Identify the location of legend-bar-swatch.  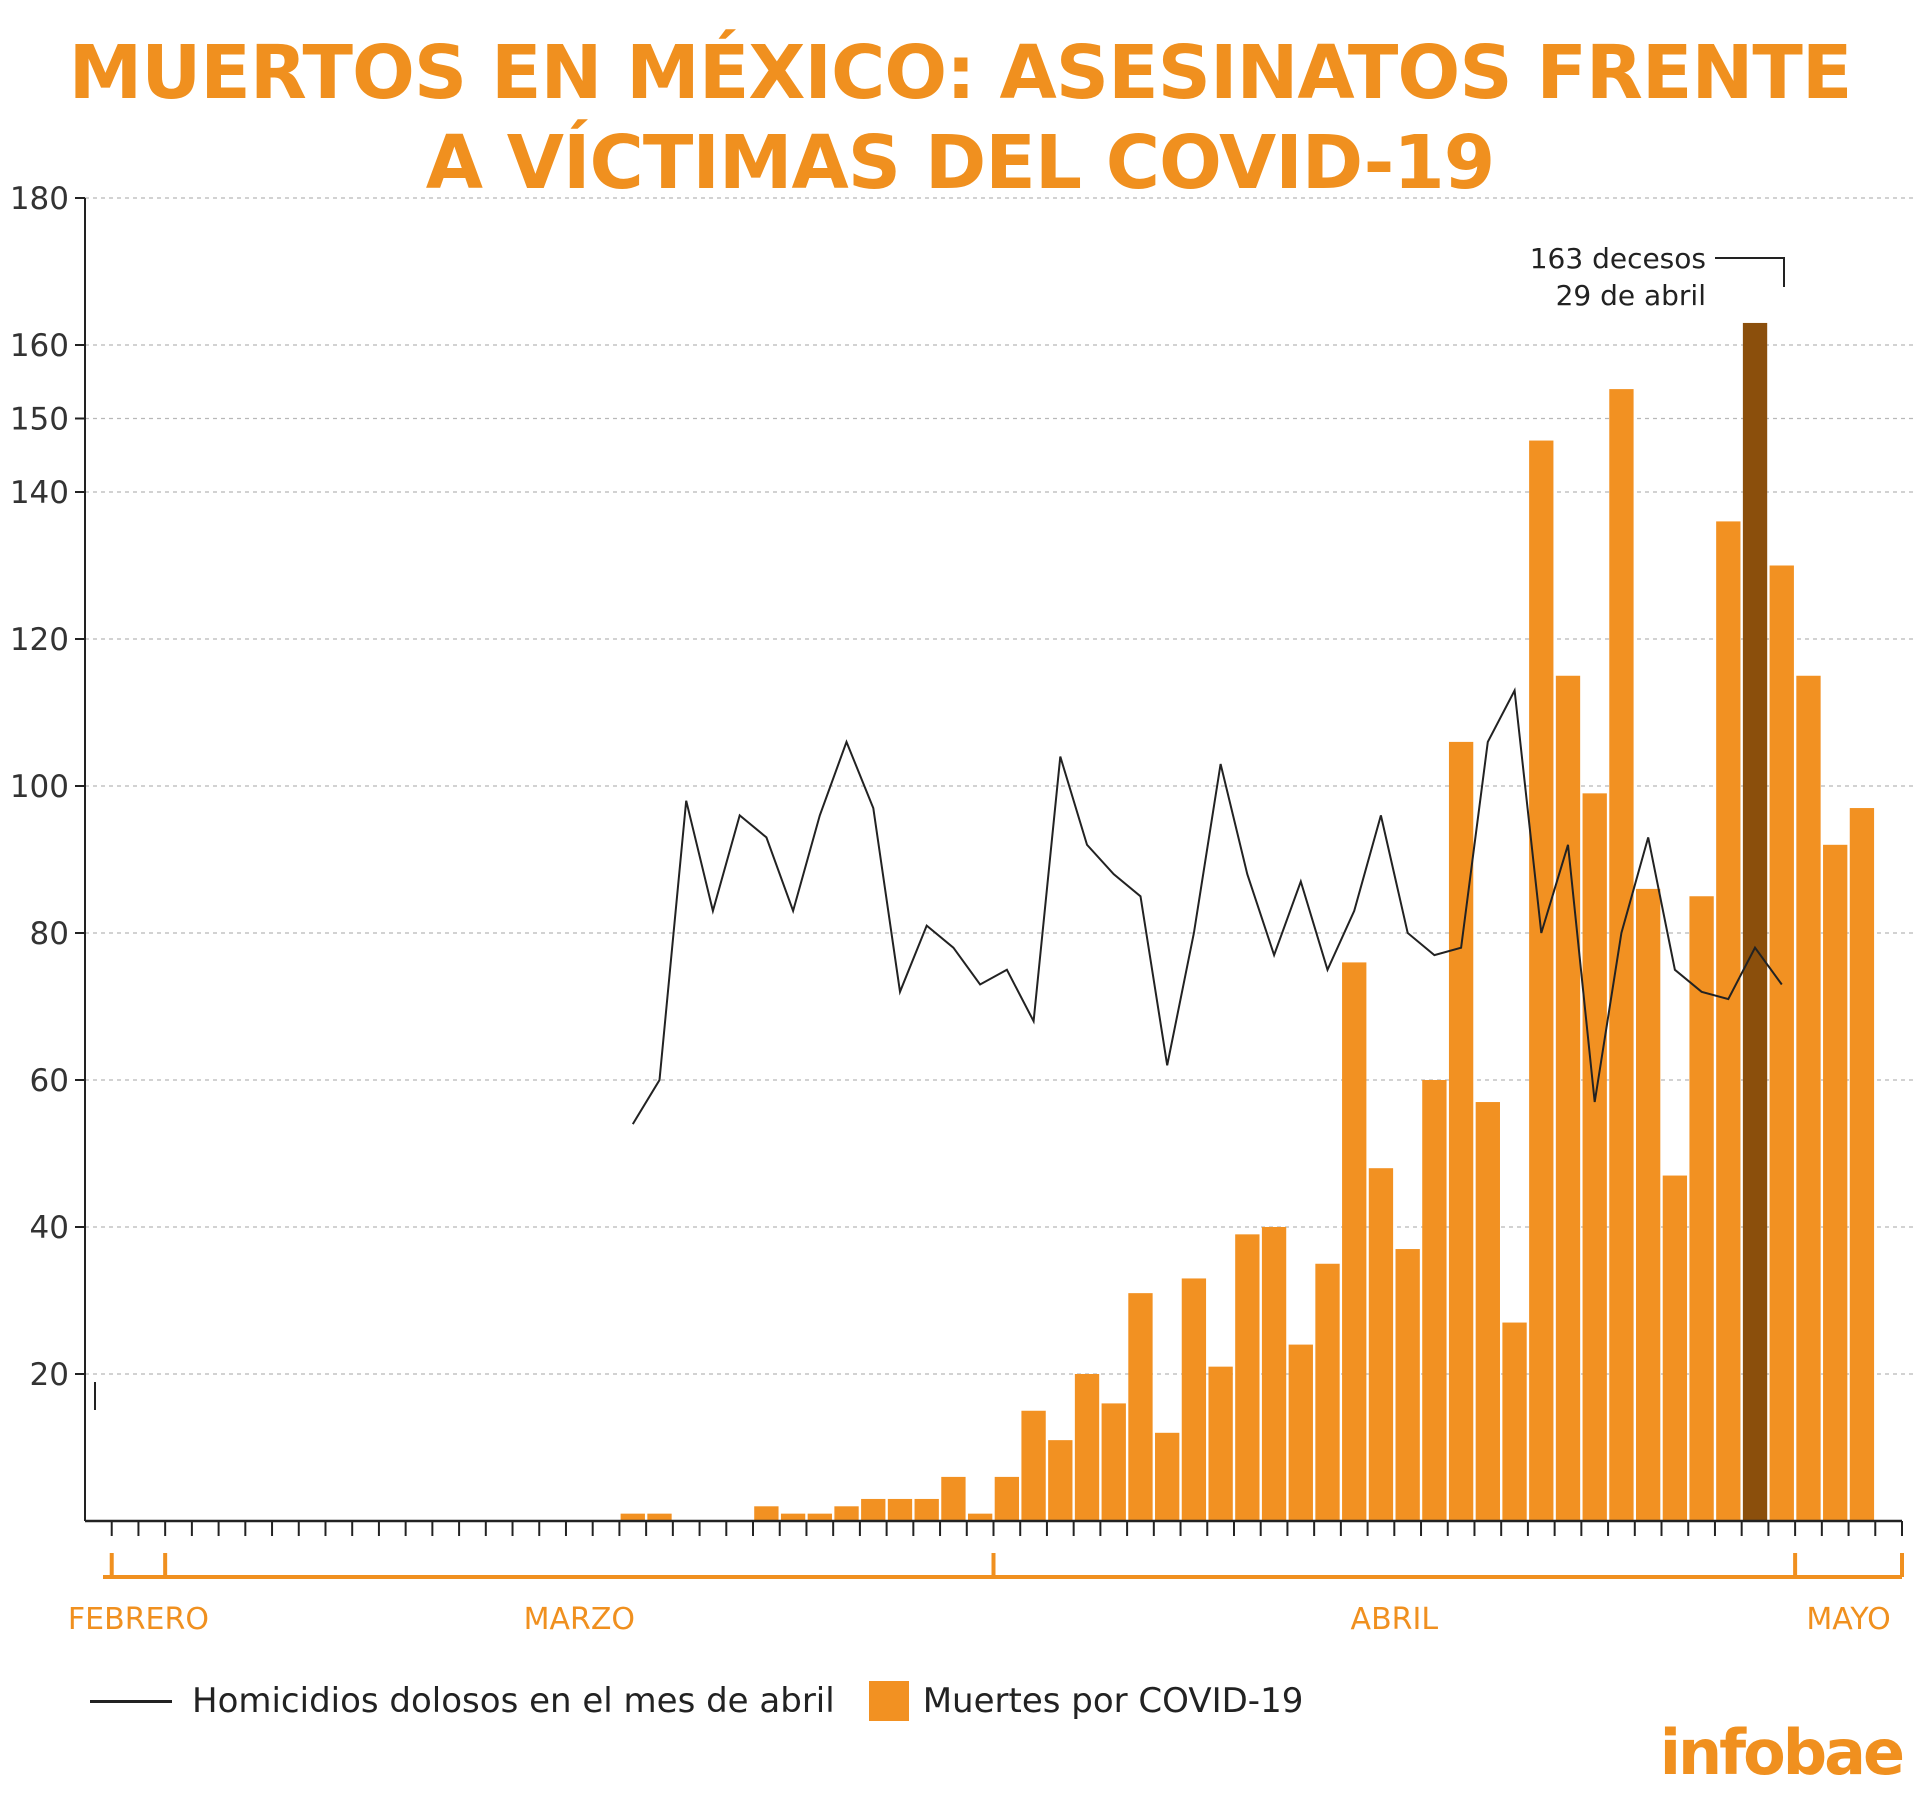
(888, 1701).